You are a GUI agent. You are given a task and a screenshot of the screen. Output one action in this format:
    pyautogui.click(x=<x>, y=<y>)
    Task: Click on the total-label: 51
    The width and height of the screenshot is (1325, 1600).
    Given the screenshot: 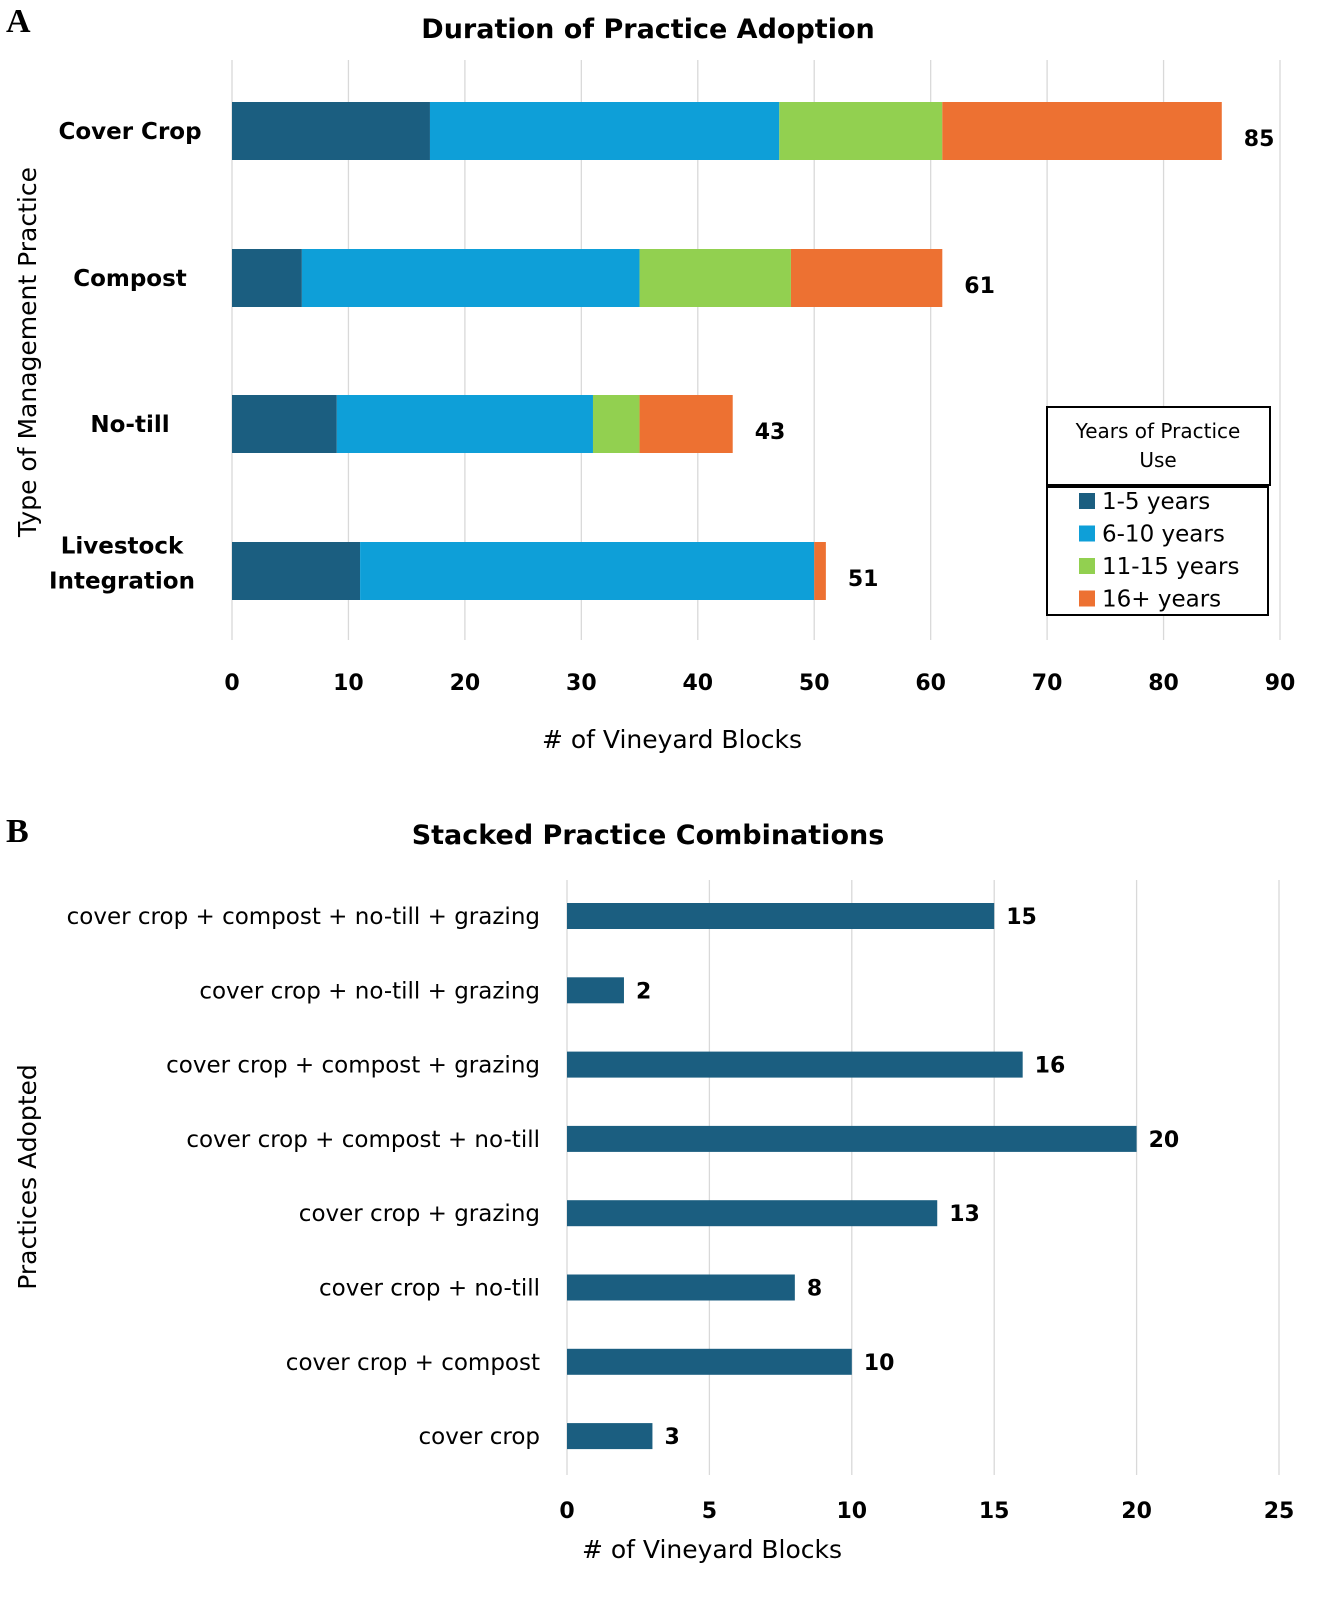 What is the action you would take?
    pyautogui.click(x=863, y=579)
    